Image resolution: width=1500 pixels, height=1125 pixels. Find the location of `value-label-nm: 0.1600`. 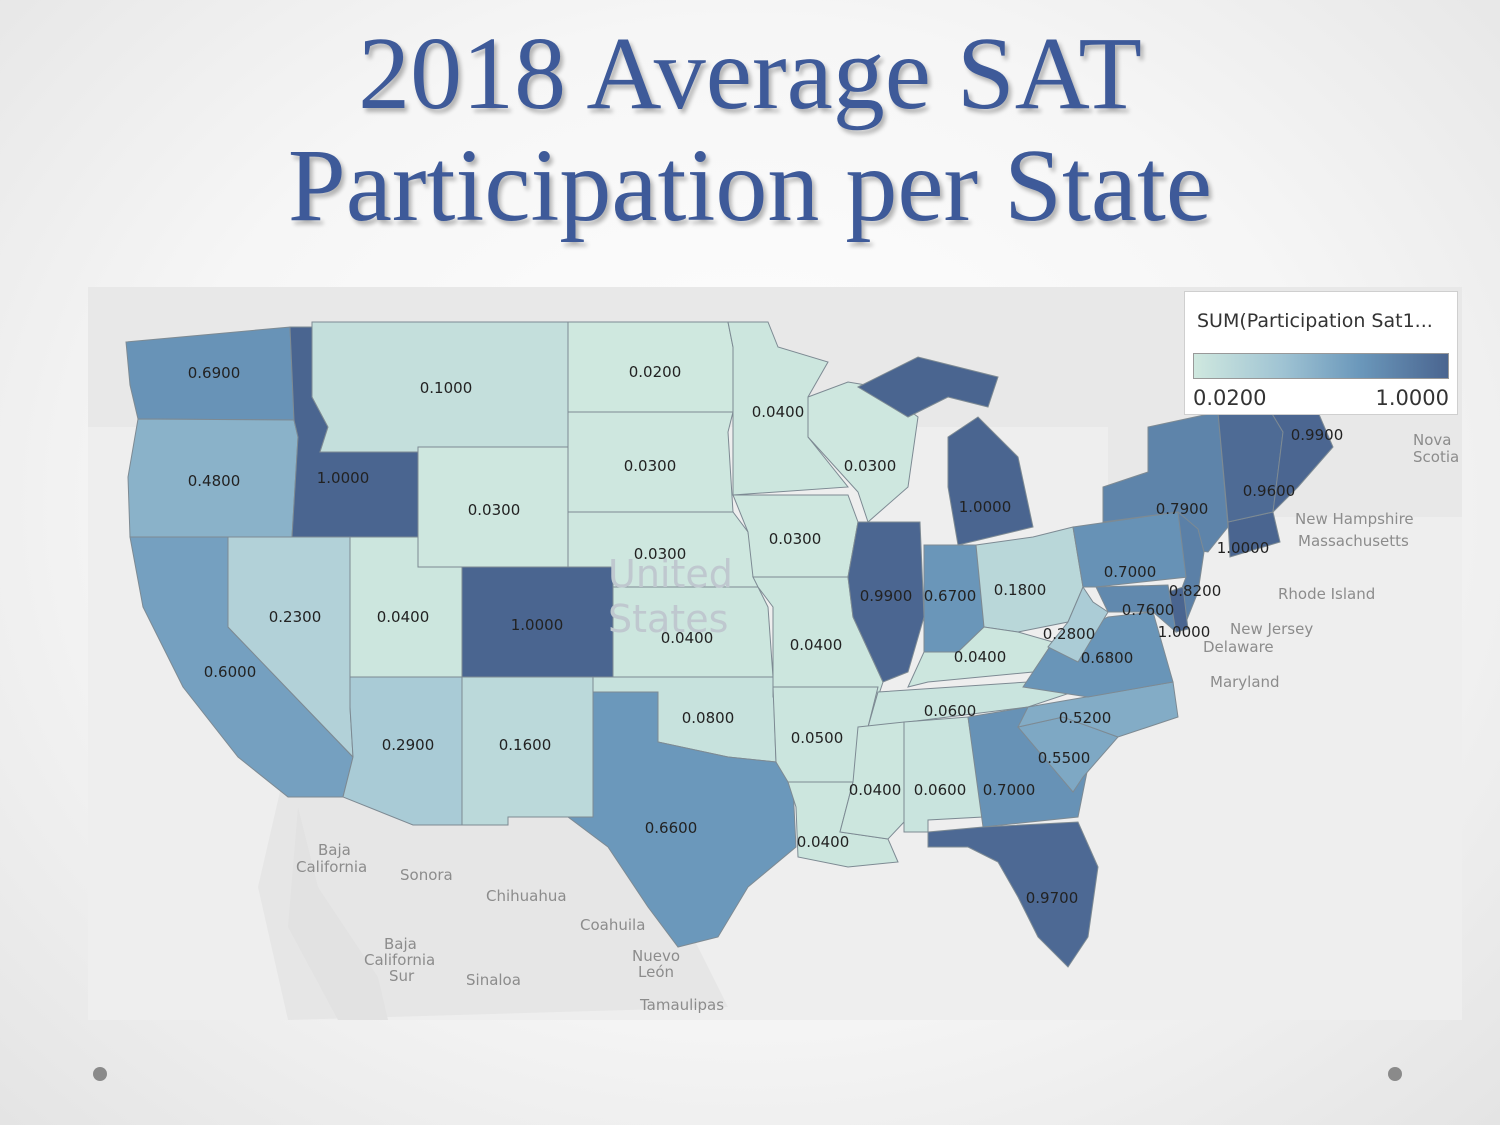

value-label-nm: 0.1600 is located at coordinates (525, 745).